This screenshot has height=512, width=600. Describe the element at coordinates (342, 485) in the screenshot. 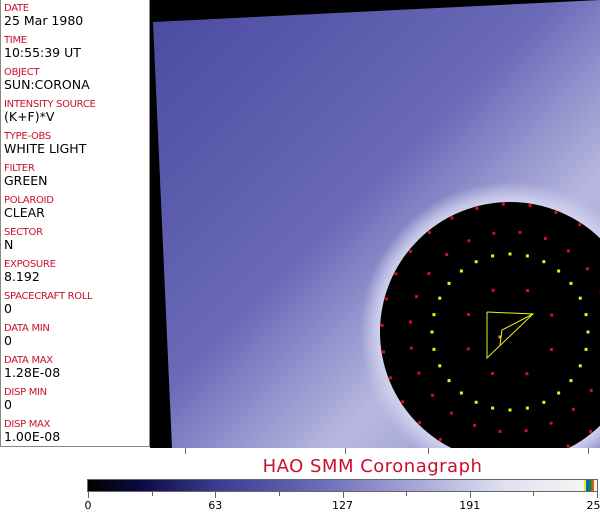

I see `colorbar` at that location.